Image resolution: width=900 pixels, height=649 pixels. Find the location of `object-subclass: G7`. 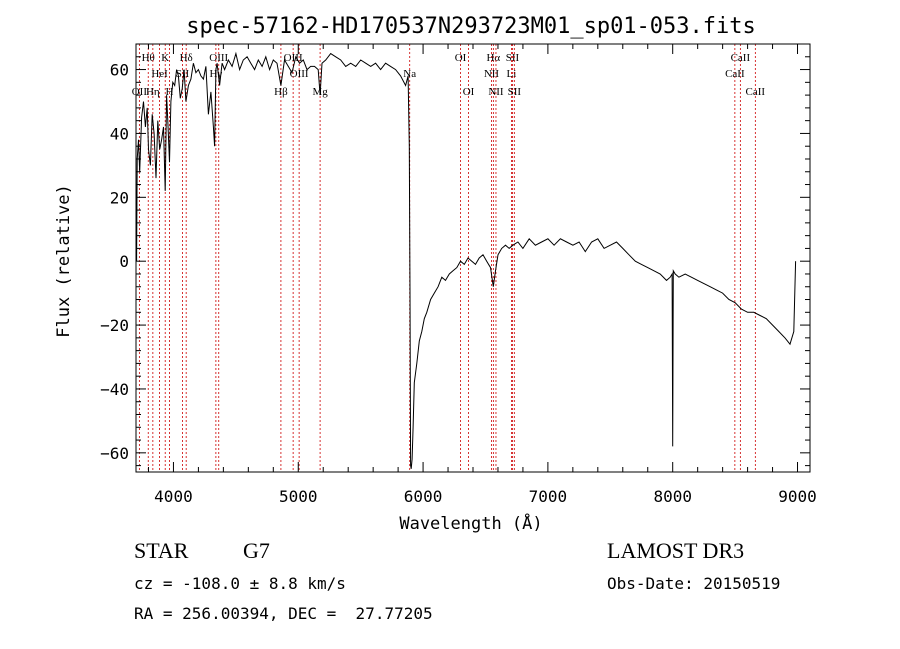

object-subclass: G7 is located at coordinates (256, 550).